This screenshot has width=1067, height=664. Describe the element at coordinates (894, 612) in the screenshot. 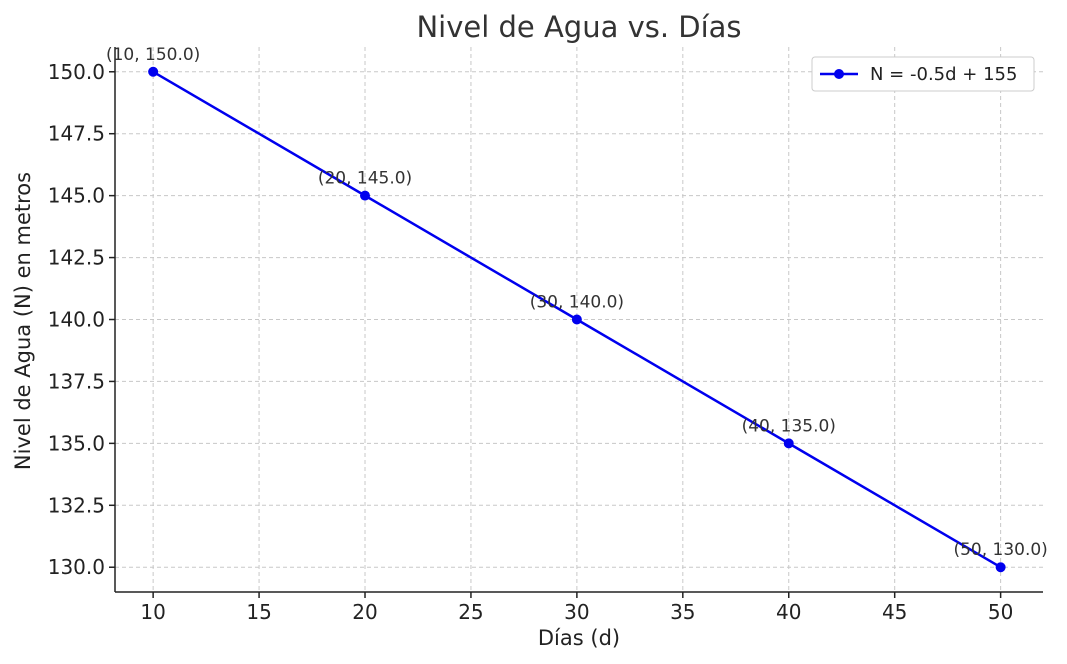

I see `x-tick-label: 45` at that location.